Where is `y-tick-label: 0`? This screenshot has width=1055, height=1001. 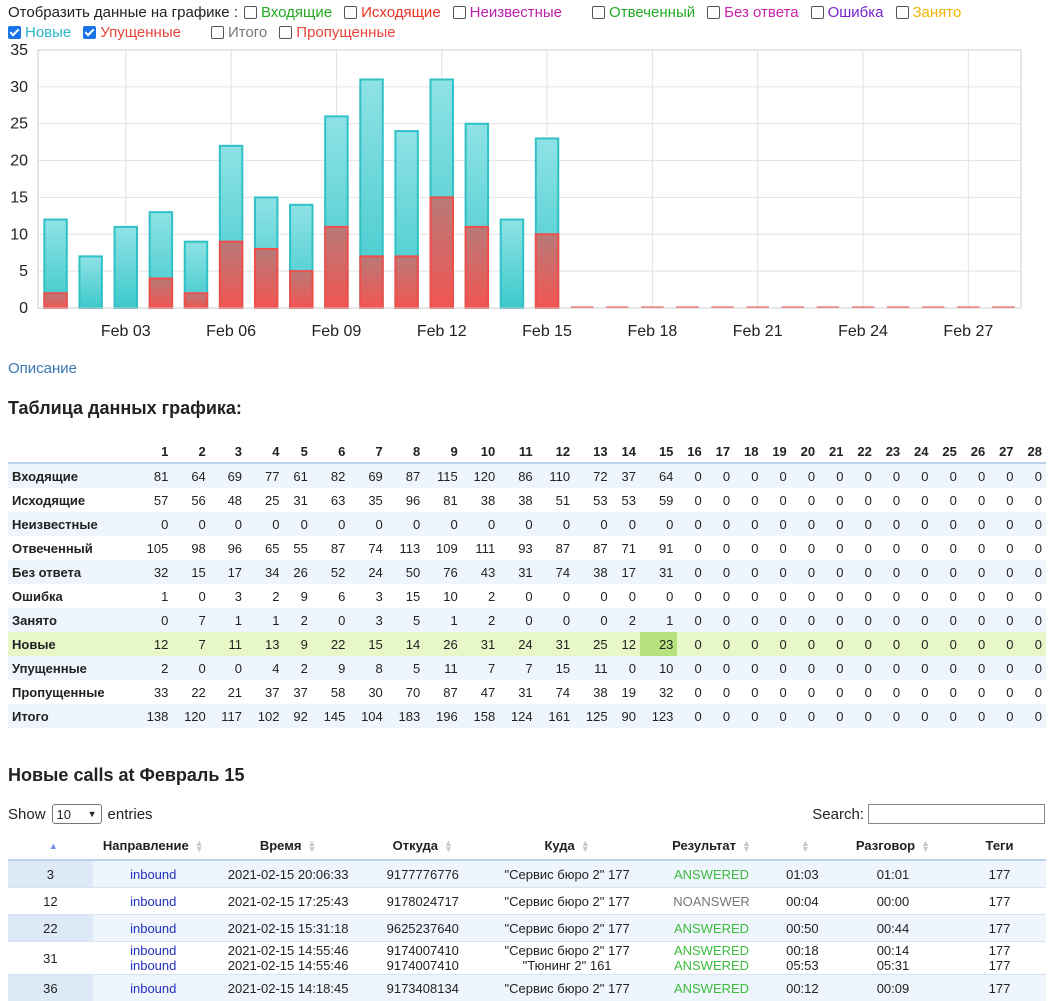
y-tick-label: 0 is located at coordinates (23, 308).